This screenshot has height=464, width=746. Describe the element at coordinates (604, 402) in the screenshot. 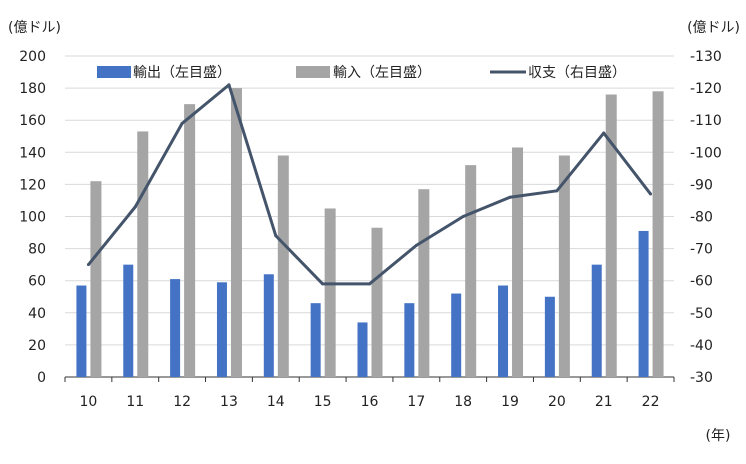

I see `x-tick-label: 21` at that location.